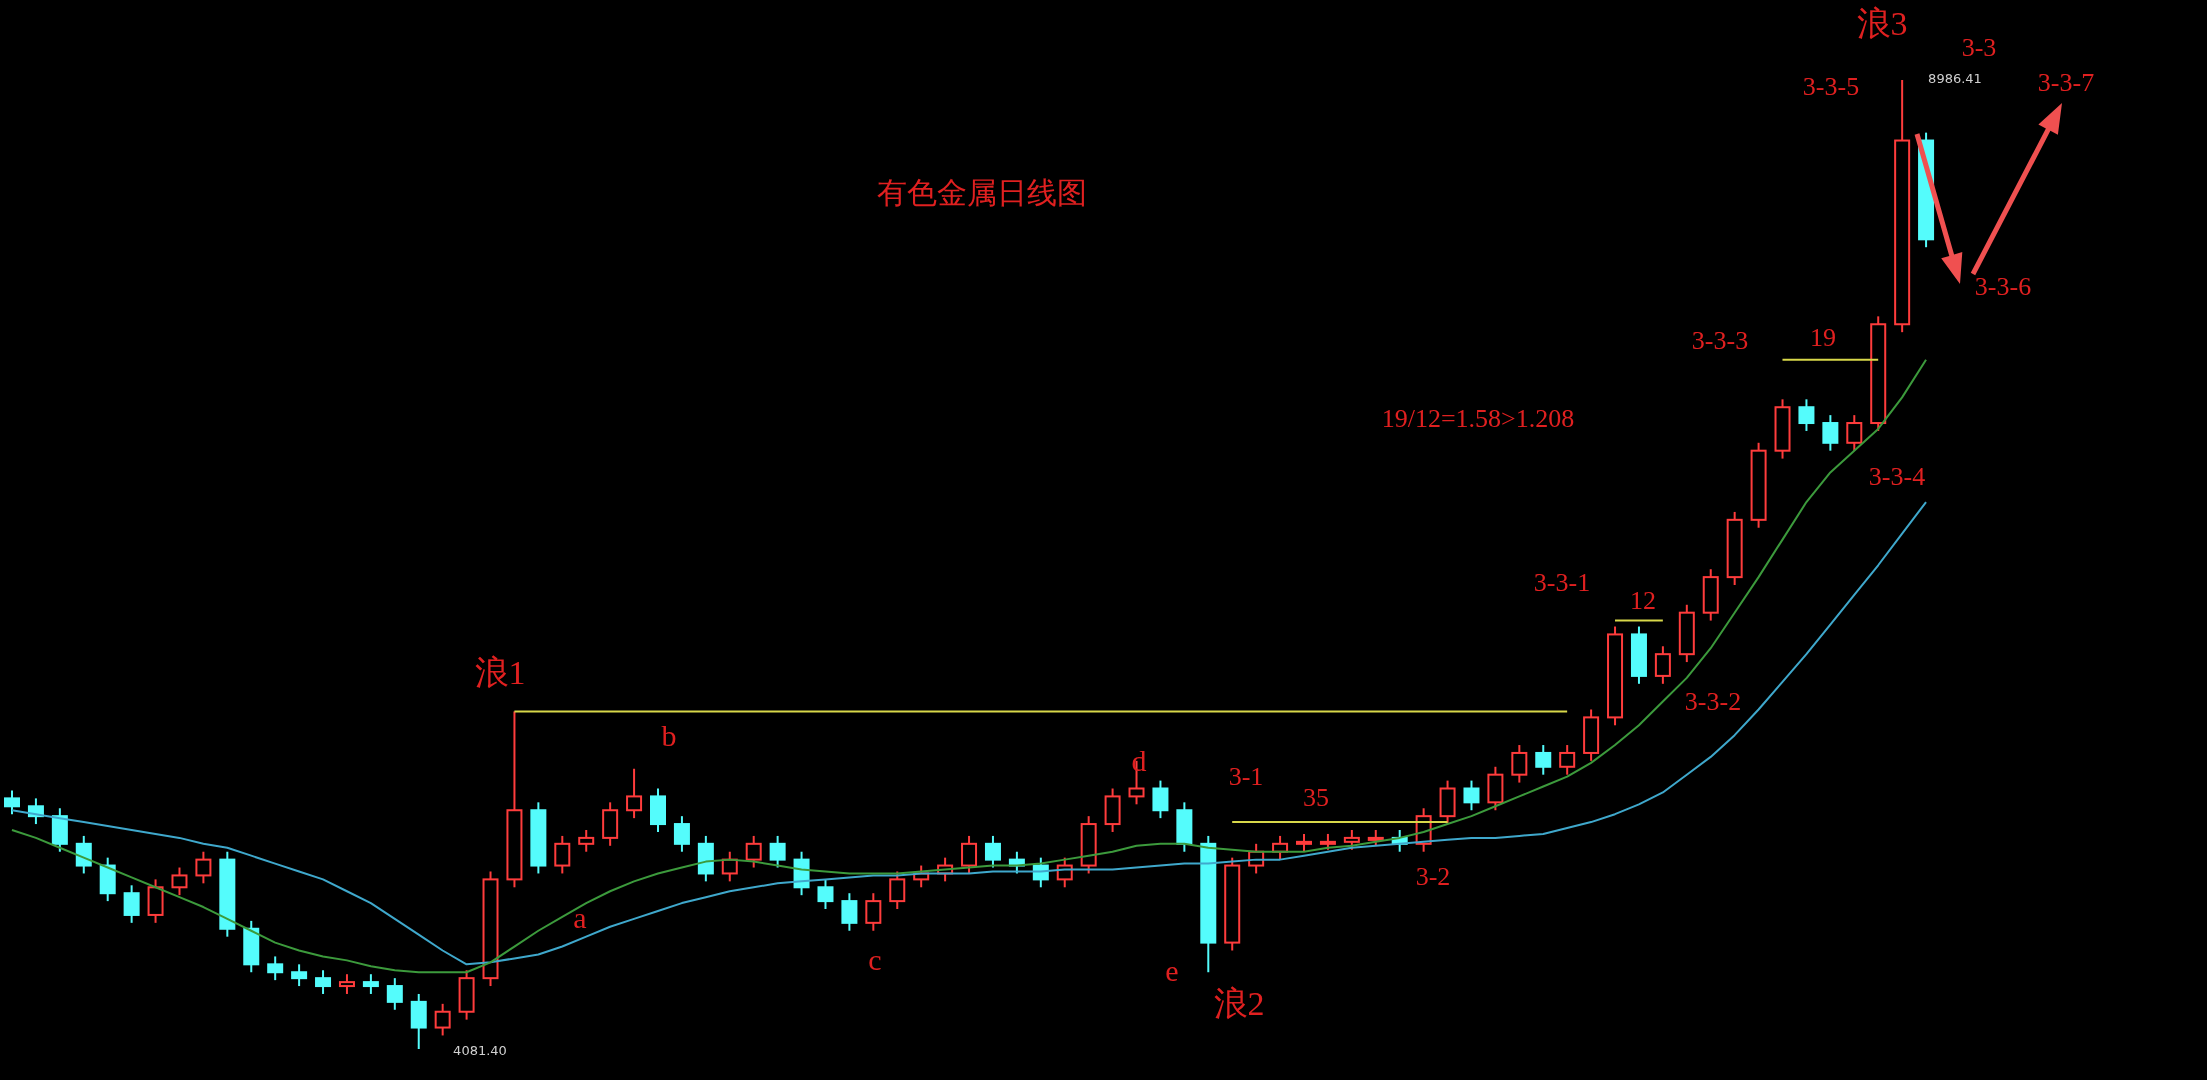  I want to click on text: 3-3-7, so click(2066, 83).